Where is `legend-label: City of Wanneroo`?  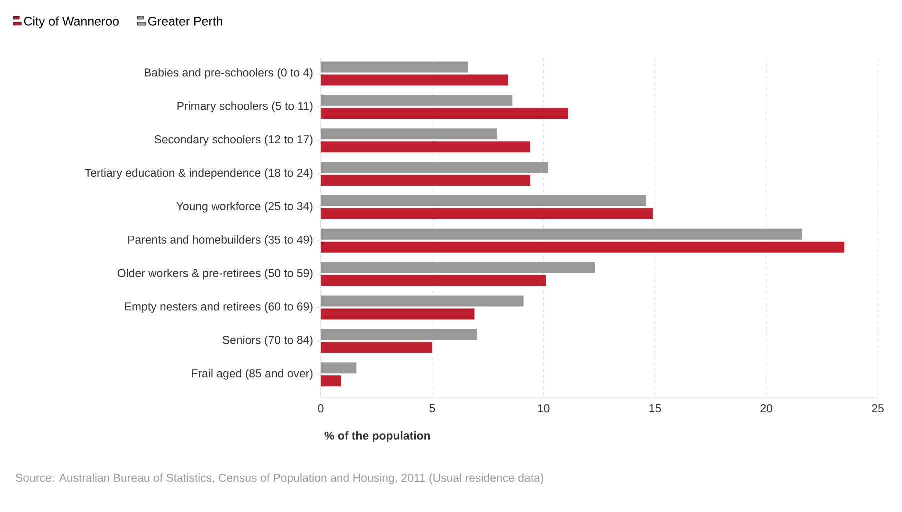
legend-label: City of Wanneroo is located at coordinates (71, 22).